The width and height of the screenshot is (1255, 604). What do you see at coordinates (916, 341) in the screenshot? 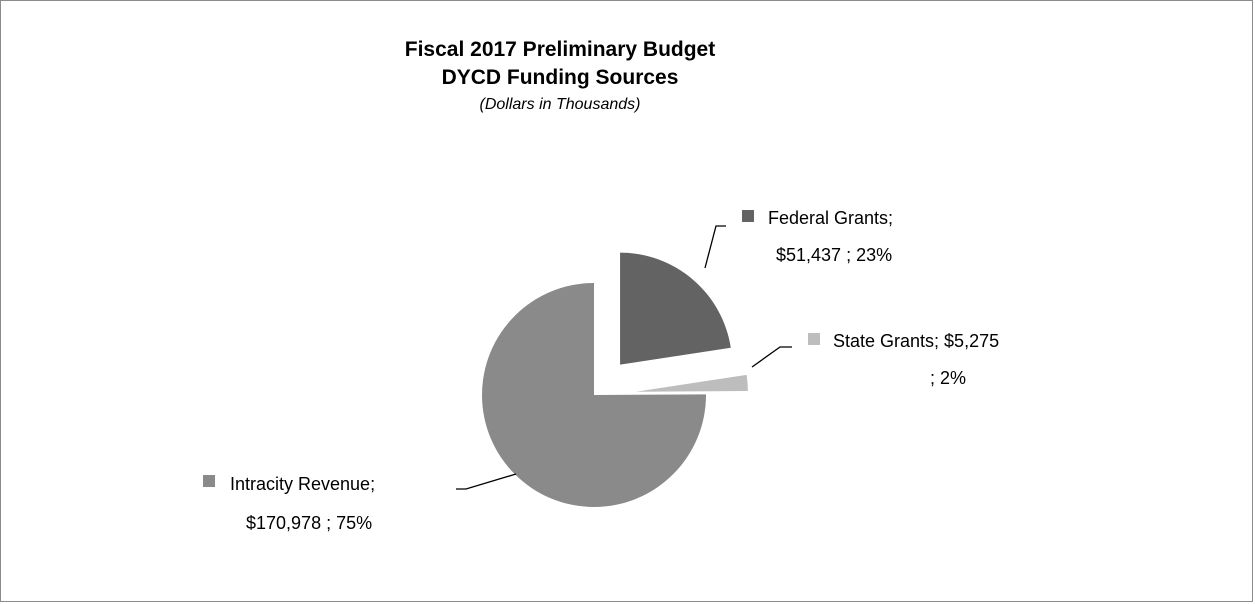
I see `slice-label-state-grants-line1: State Grants; $5,275` at bounding box center [916, 341].